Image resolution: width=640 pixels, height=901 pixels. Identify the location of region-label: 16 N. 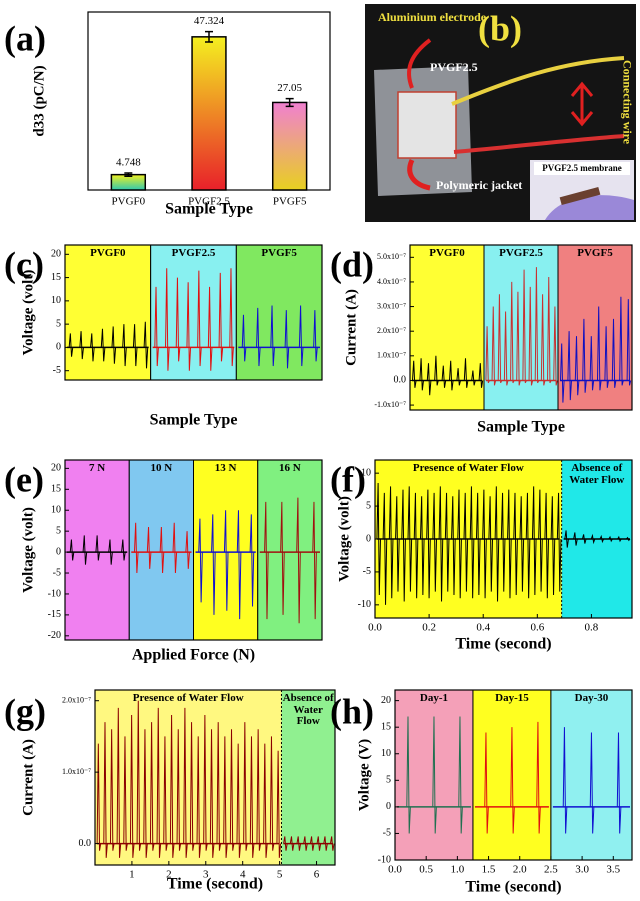
(290, 468).